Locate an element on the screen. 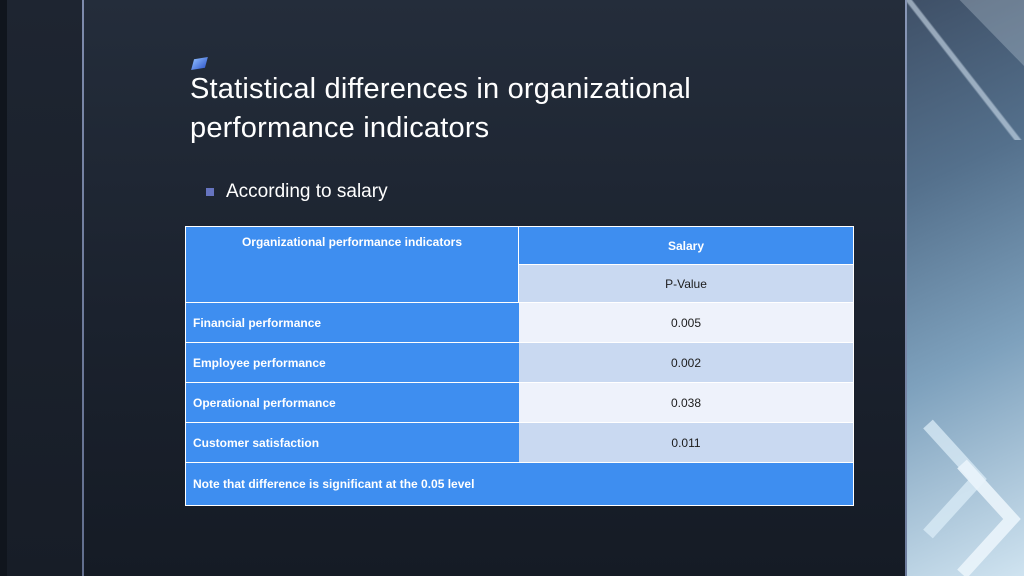  table-header-salary: Salary is located at coordinates (686, 246).